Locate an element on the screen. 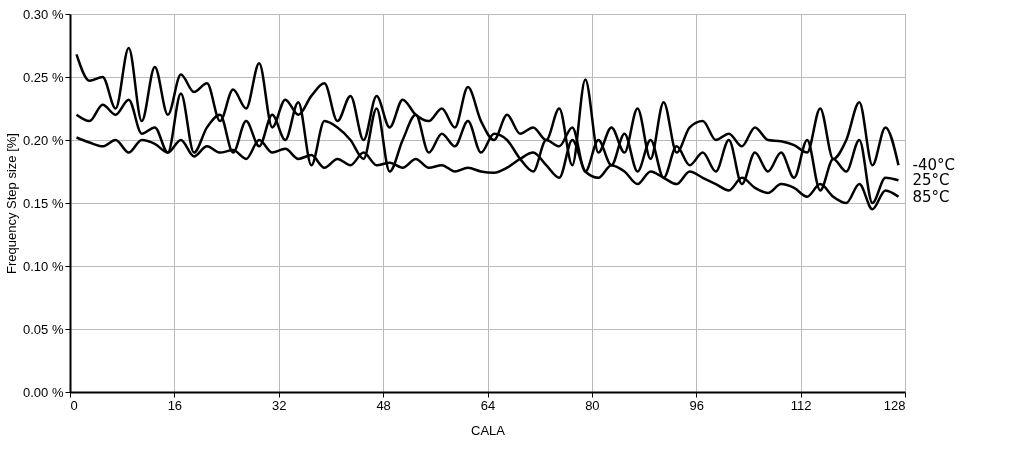  x-tick-label: 0 is located at coordinates (74, 405).